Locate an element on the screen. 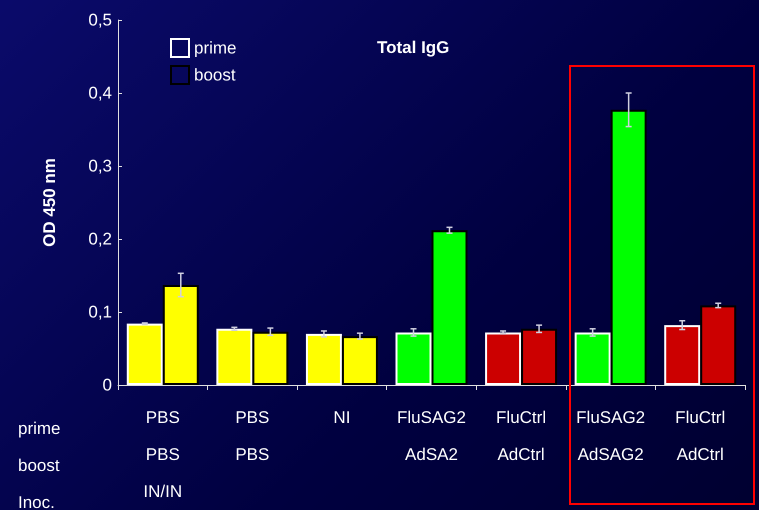 This screenshot has height=510, width=759. x-tick-label: NI is located at coordinates (341, 417).